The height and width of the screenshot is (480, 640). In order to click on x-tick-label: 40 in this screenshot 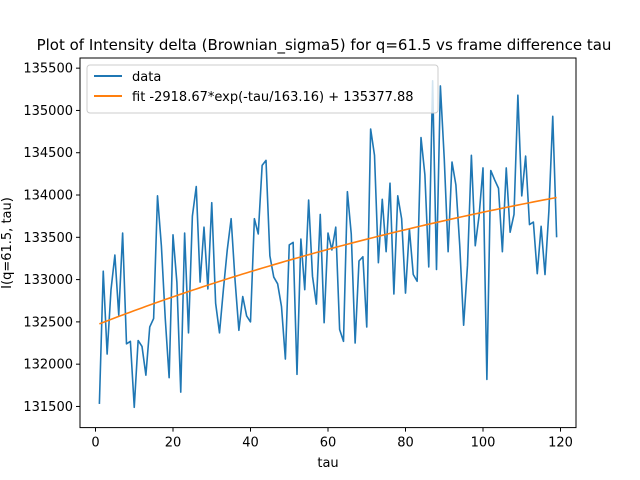, I will do `click(250, 443)`.